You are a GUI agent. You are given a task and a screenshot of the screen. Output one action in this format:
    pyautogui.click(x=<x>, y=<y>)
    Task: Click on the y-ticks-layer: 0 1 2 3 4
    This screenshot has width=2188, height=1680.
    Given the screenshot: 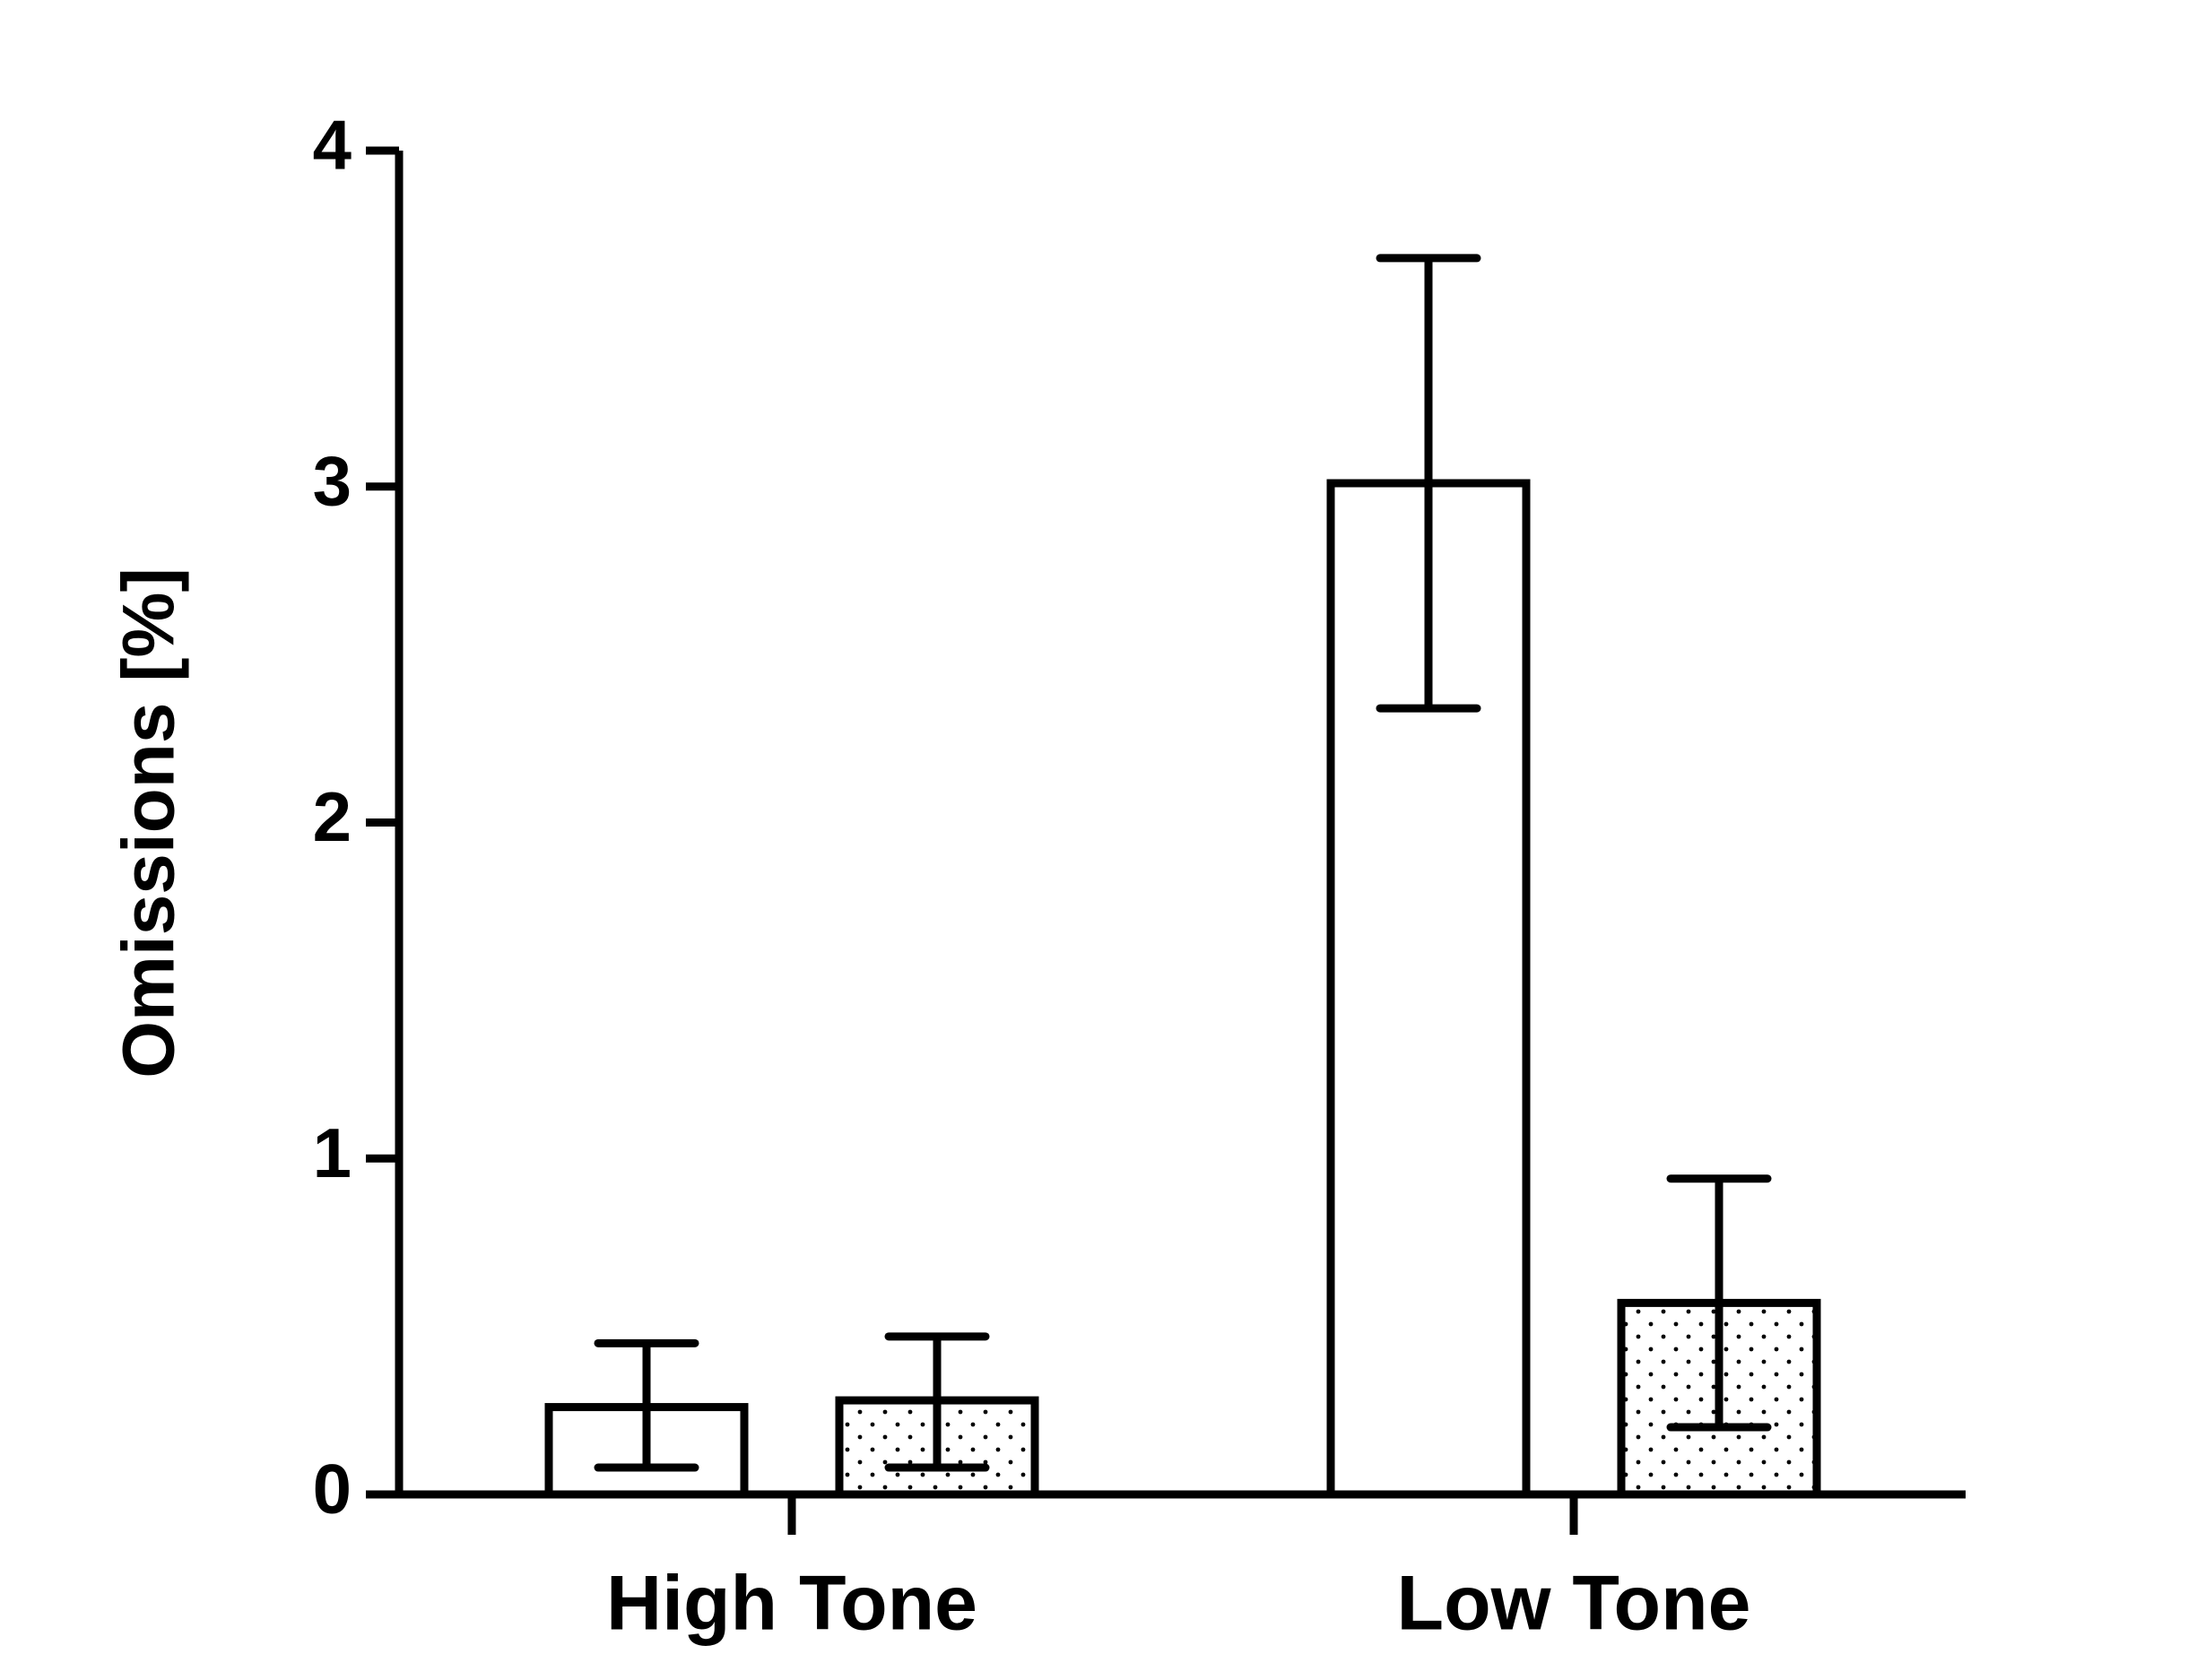 What is the action you would take?
    pyautogui.click(x=356, y=817)
    